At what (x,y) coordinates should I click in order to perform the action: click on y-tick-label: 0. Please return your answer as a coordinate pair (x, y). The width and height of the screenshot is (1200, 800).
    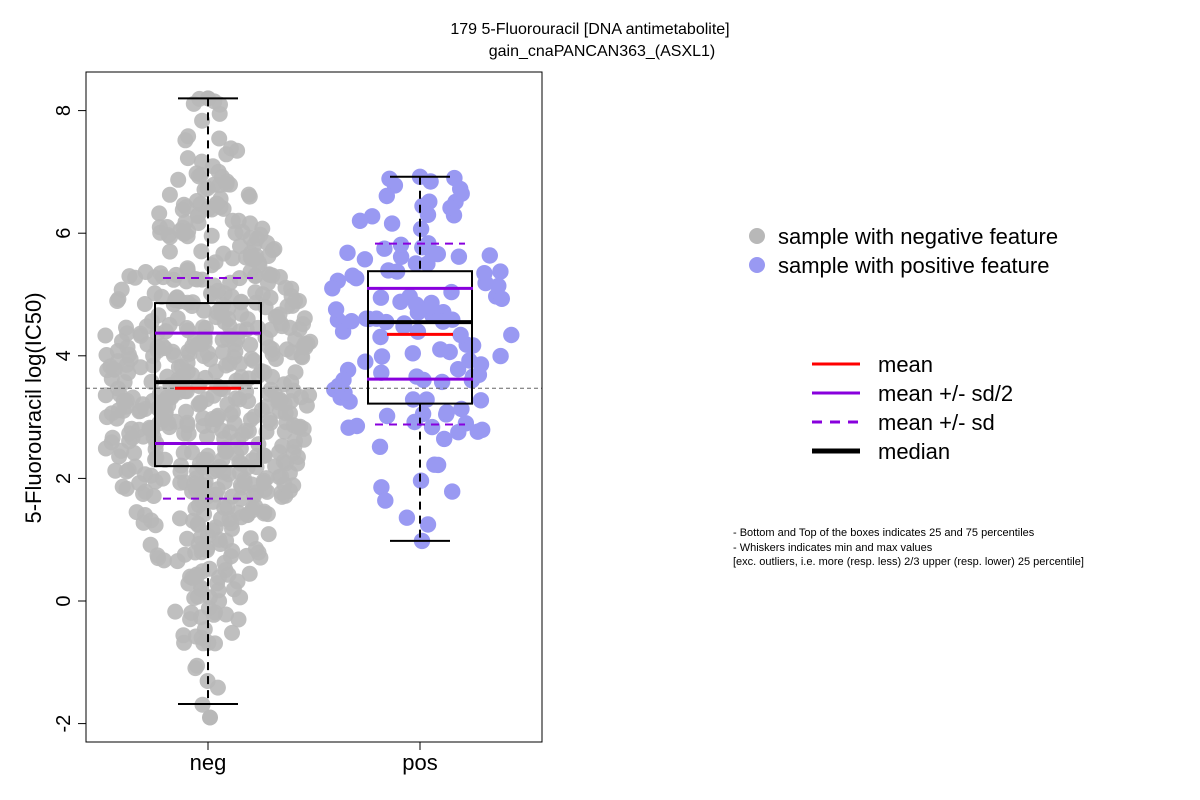
    Looking at the image, I should click on (64, 600).